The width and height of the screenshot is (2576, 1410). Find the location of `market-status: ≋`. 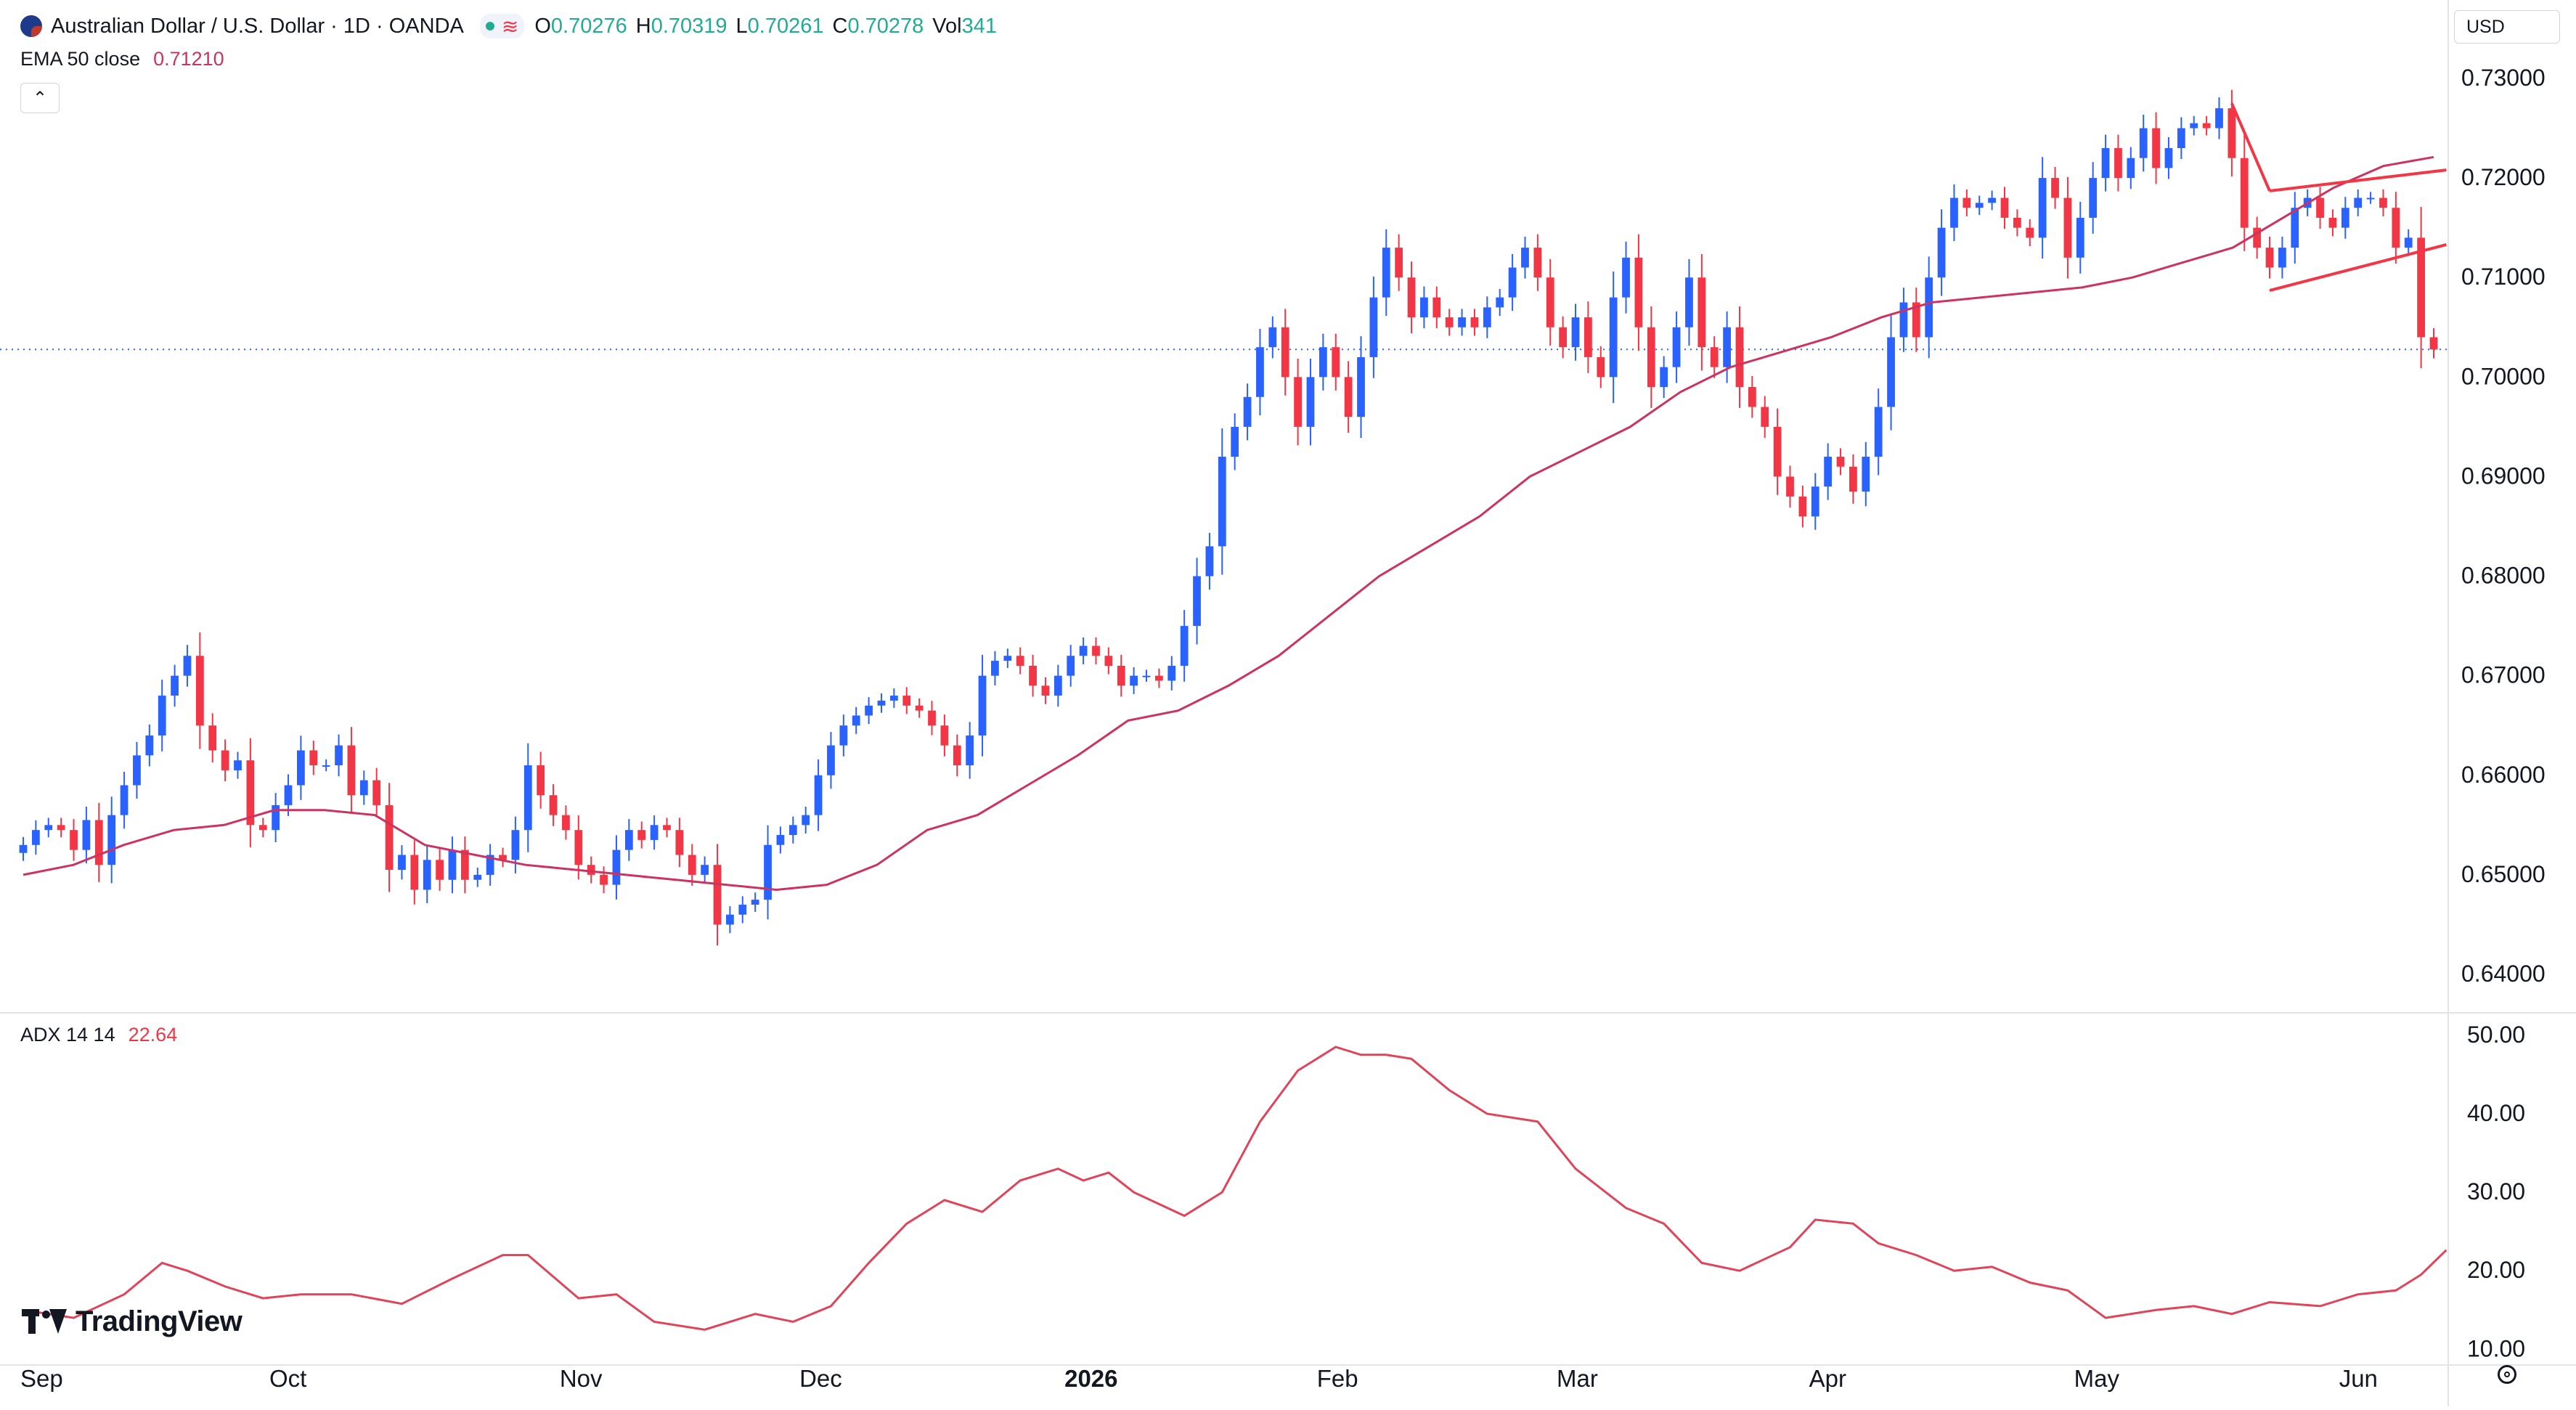

market-status: ≋ is located at coordinates (502, 26).